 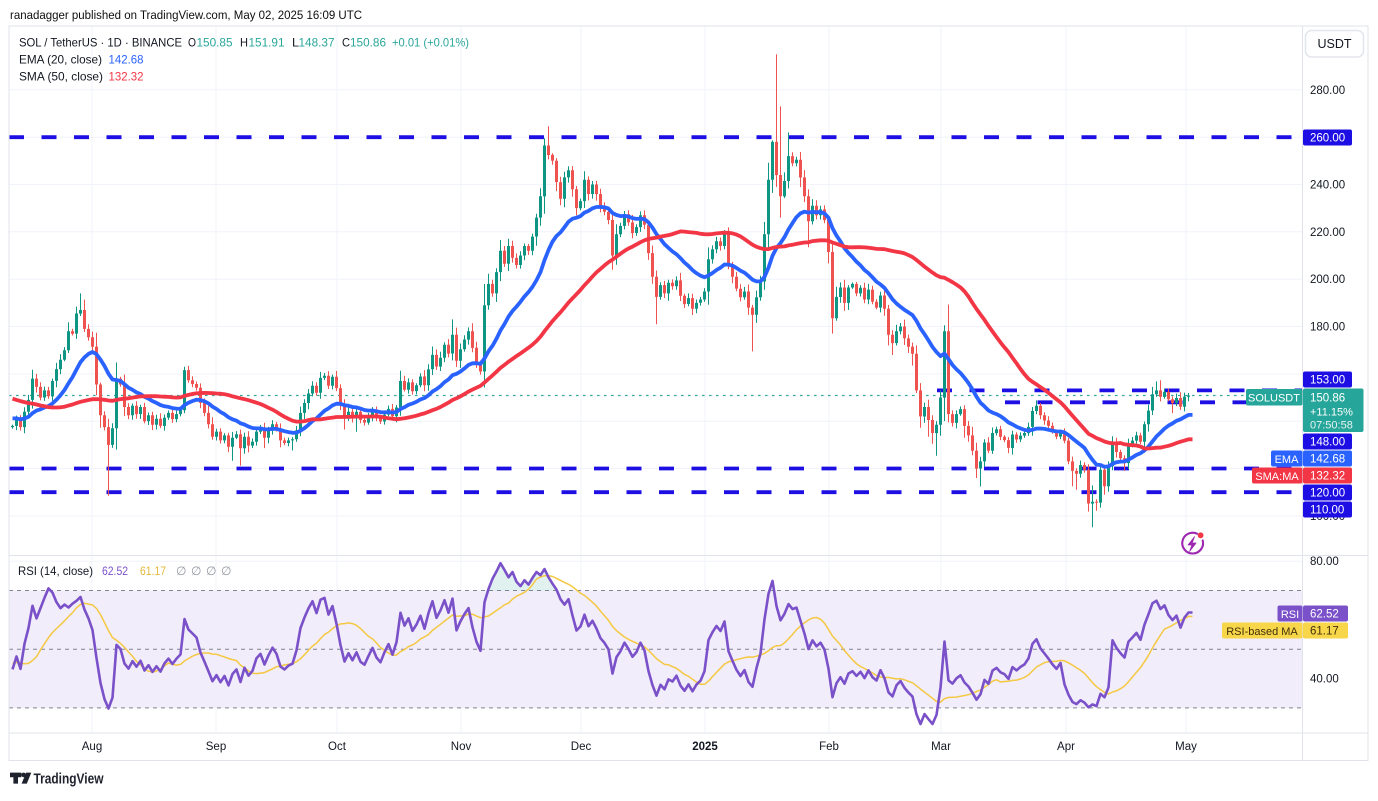 I want to click on svg-text: RSI-based MA, so click(x=1262, y=632).